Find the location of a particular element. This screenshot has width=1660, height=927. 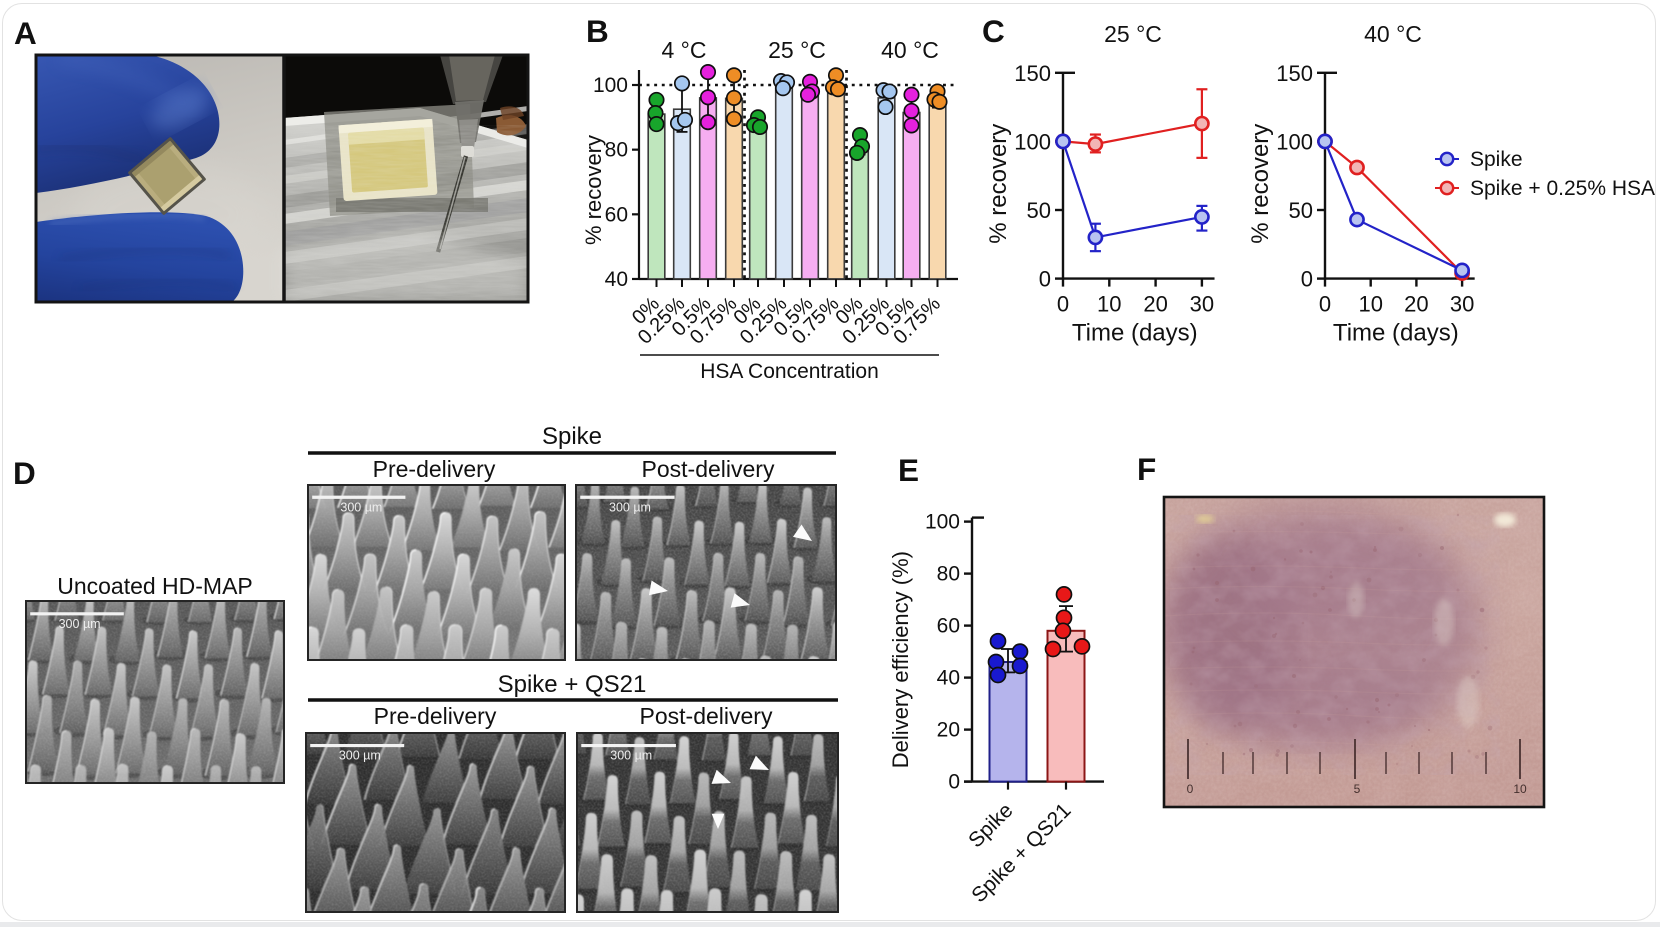

svg-text: 5 is located at coordinates (1357, 789).